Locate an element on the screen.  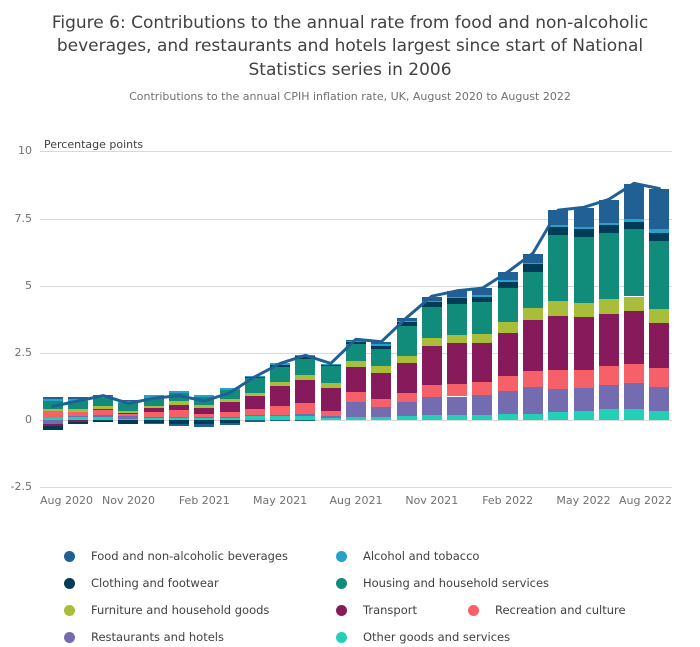
y-tick-label: 2.5 is located at coordinates (23, 352).